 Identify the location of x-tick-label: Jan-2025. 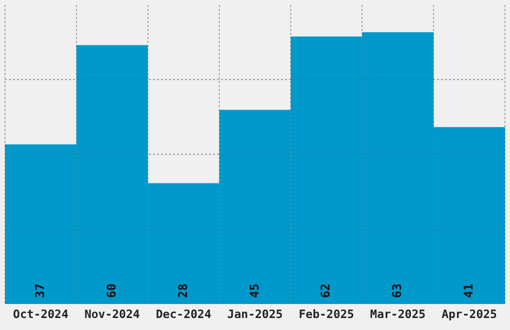
(255, 314).